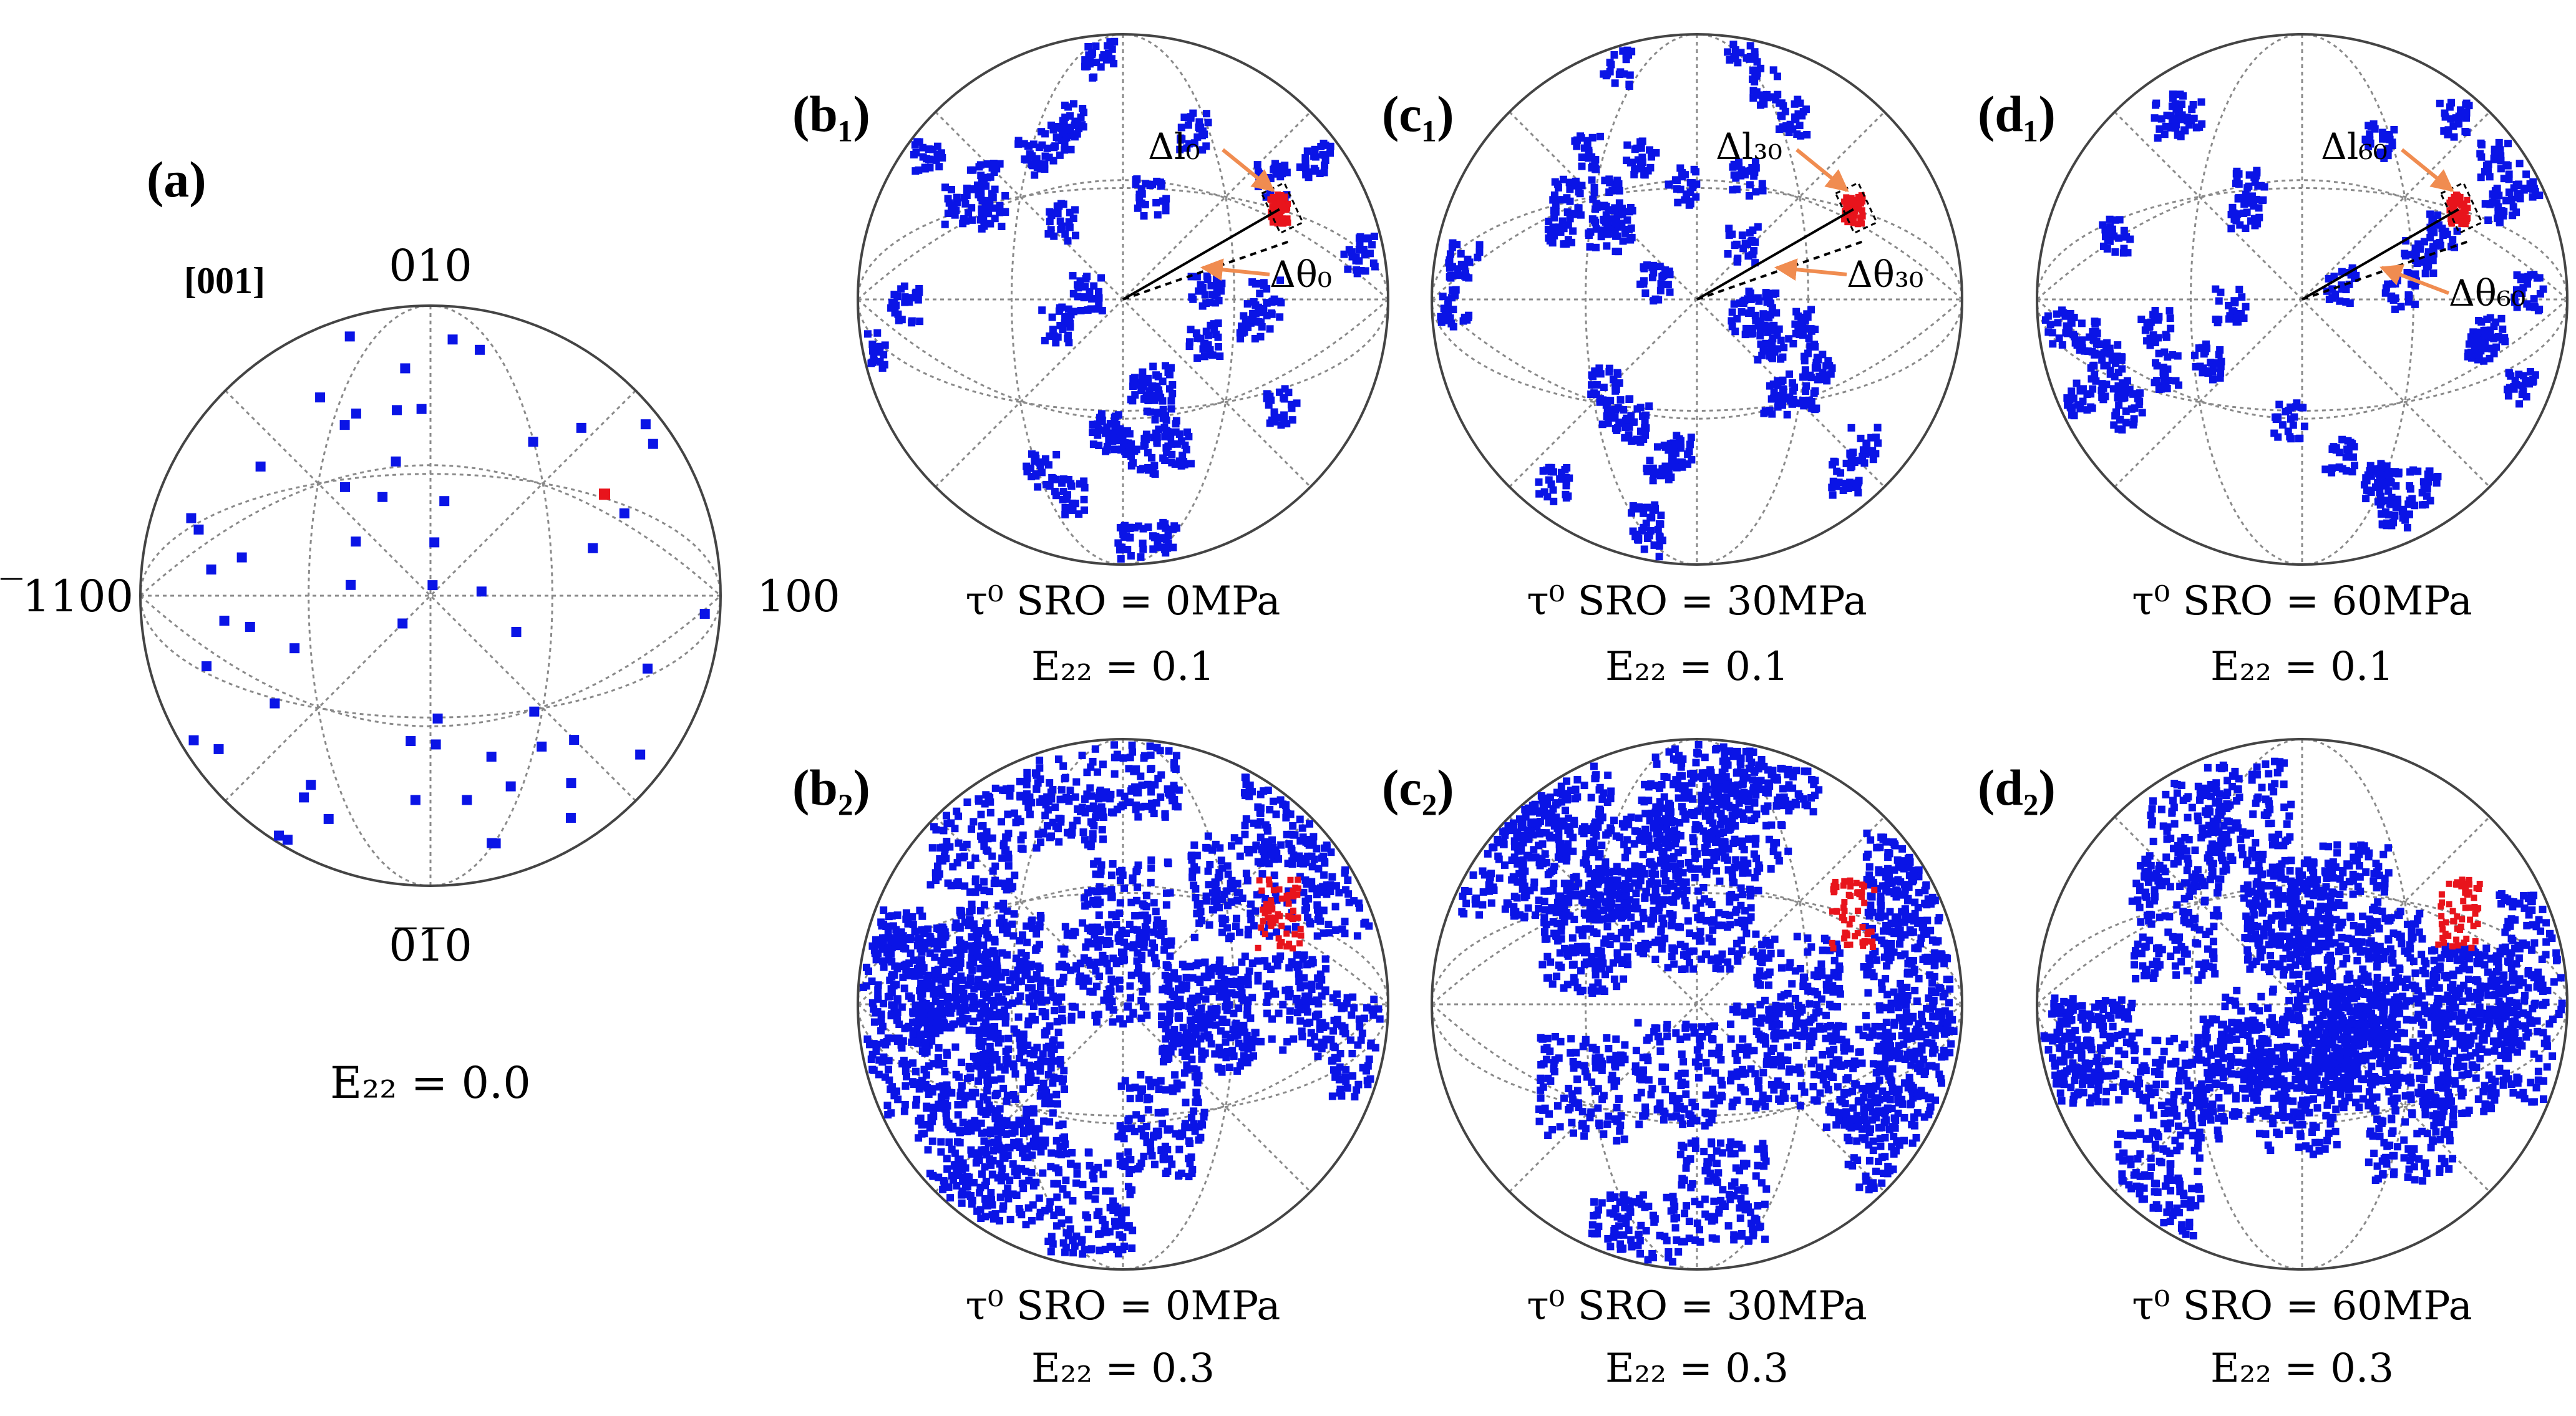 Image resolution: width=2576 pixels, height=1416 pixels. What do you see at coordinates (1213, 225) in the screenshot?
I see `rotation-annotation` at bounding box center [1213, 225].